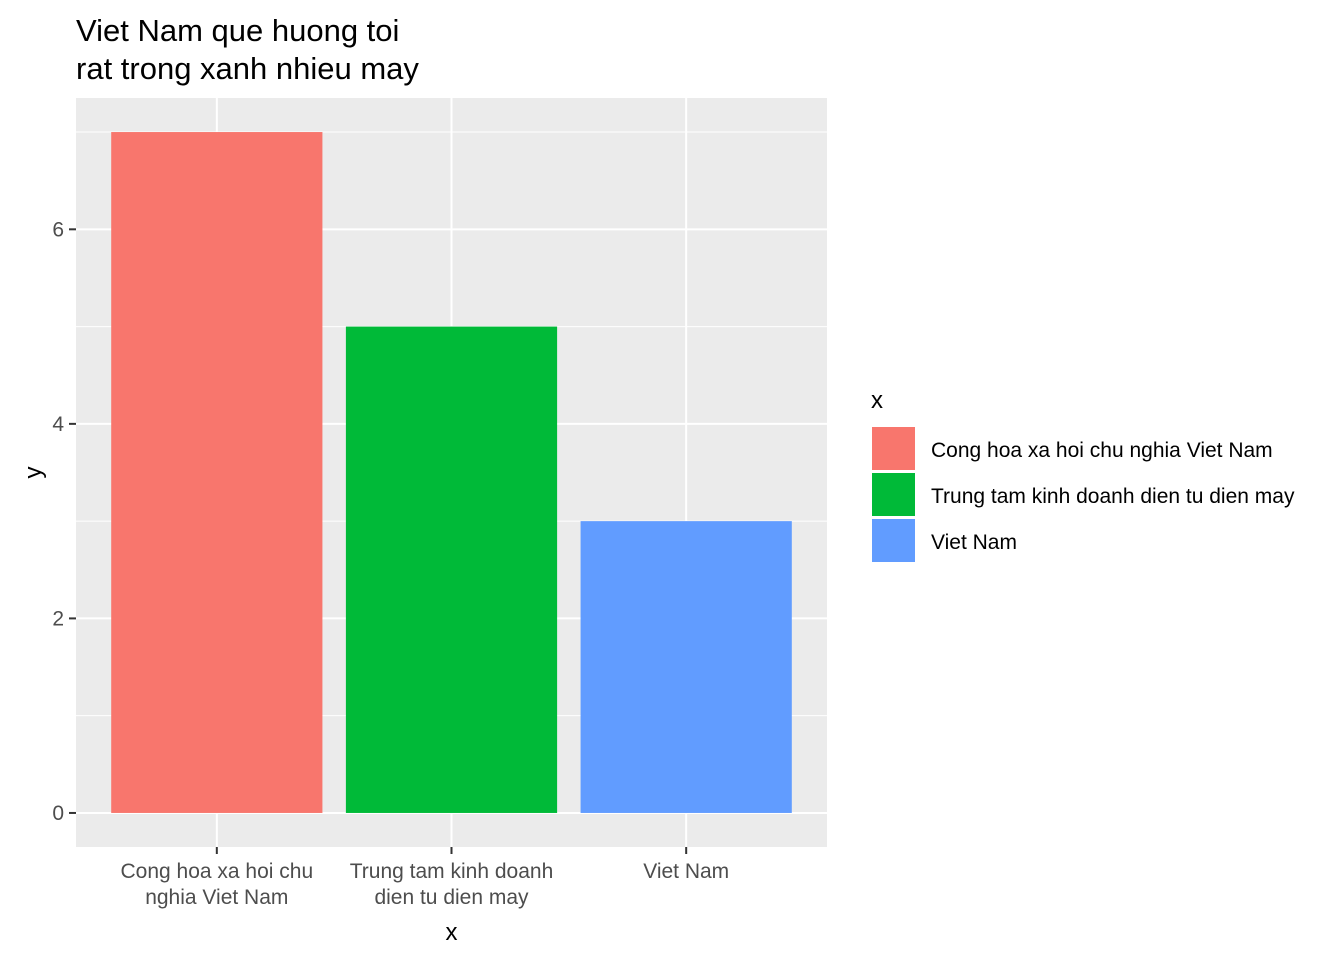 The height and width of the screenshot is (960, 1344). I want to click on x-tick-label-line: Viet Nam, so click(686, 871).